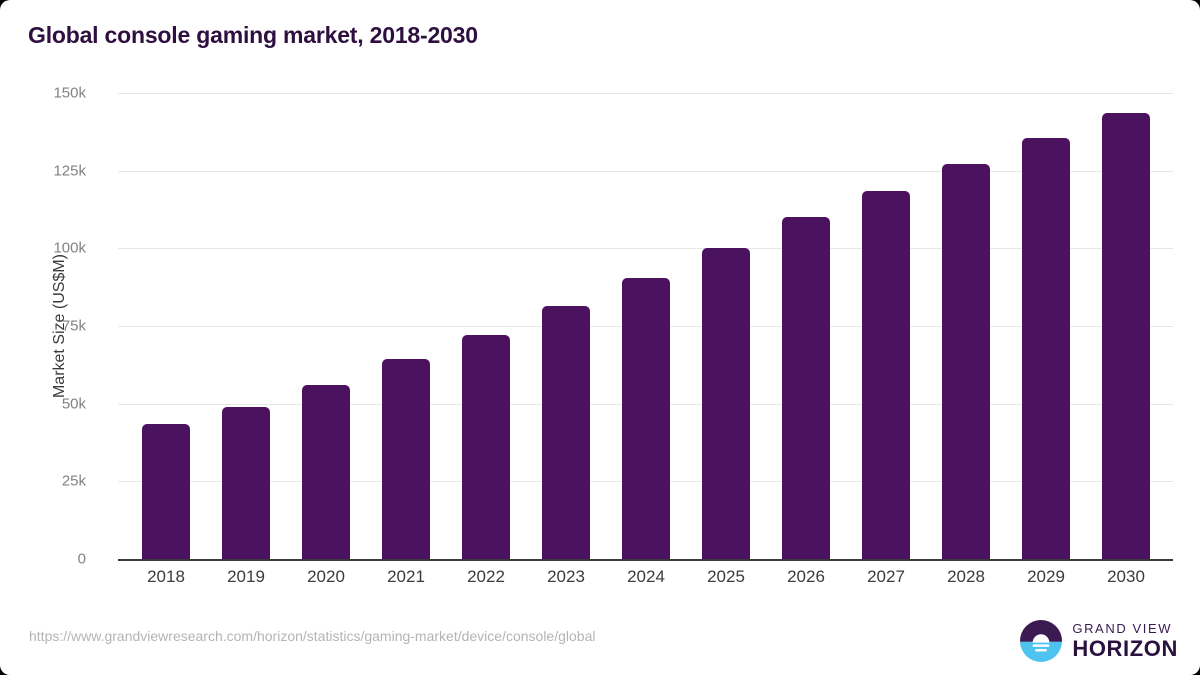 The width and height of the screenshot is (1200, 675). Describe the element at coordinates (59, 326) in the screenshot. I see `y-axis-title: Market Size (US$M)` at that location.